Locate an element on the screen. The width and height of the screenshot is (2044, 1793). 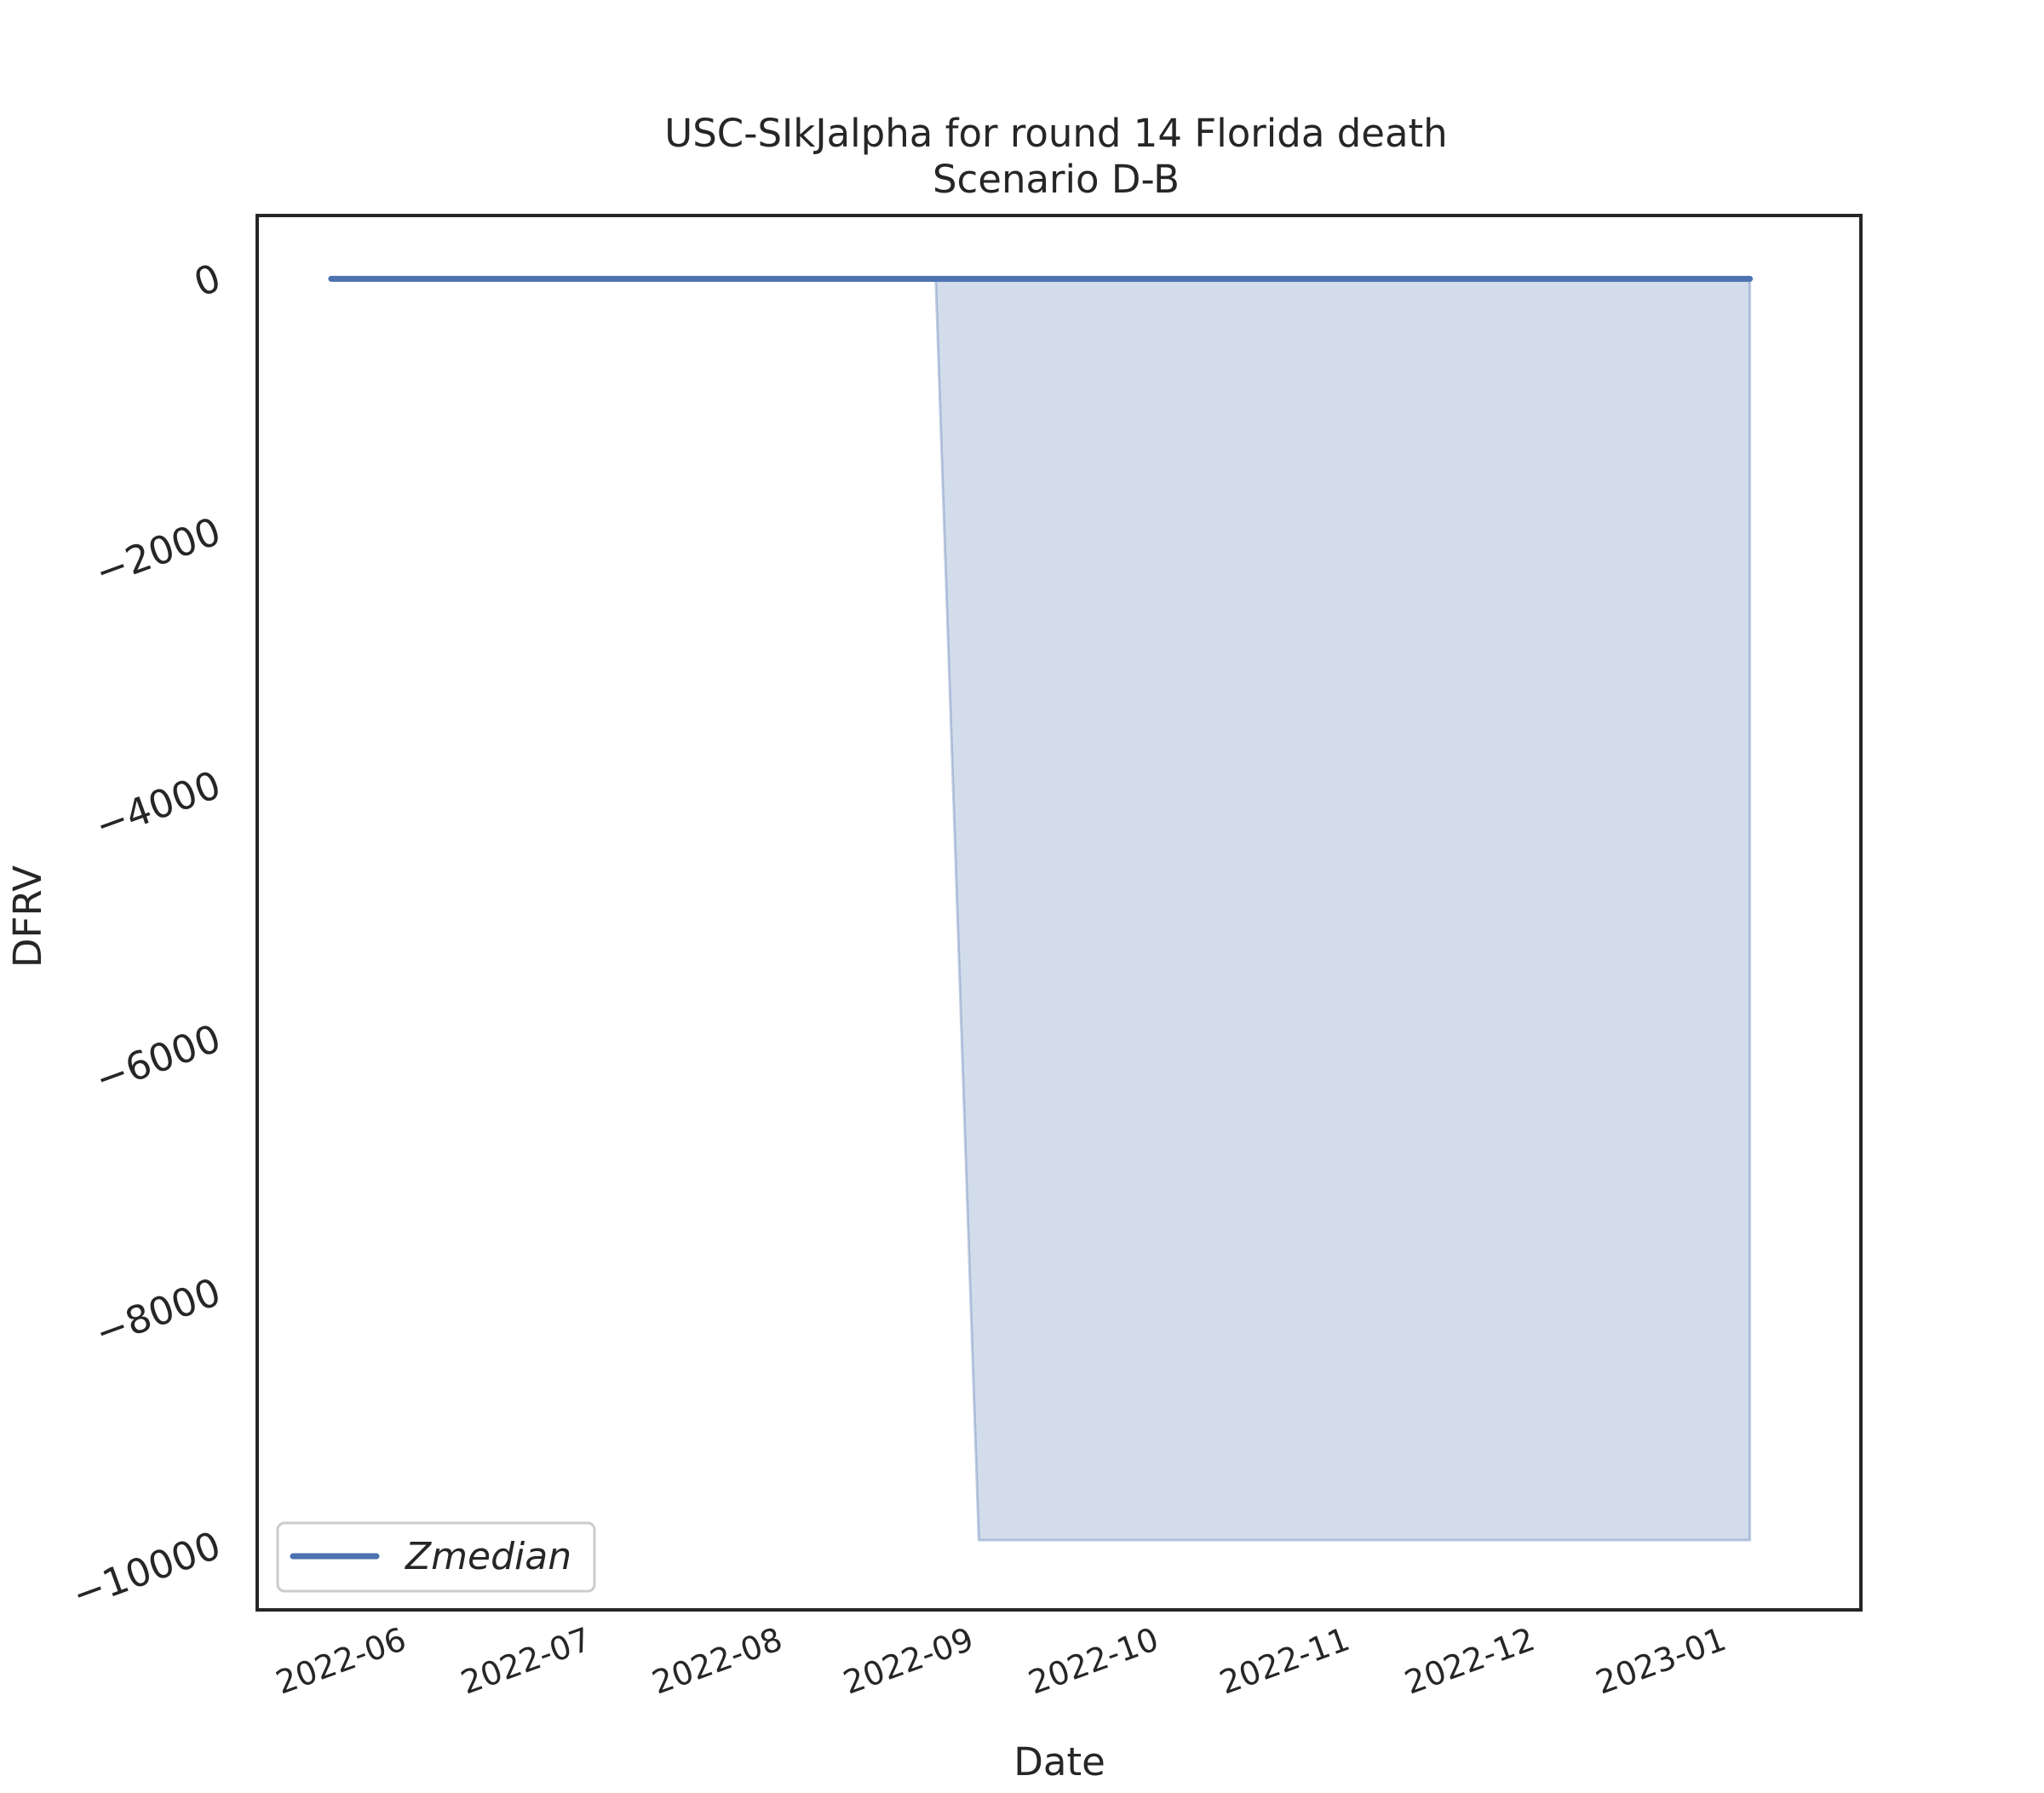
legend-label: Zmedian is located at coordinates (488, 1557).